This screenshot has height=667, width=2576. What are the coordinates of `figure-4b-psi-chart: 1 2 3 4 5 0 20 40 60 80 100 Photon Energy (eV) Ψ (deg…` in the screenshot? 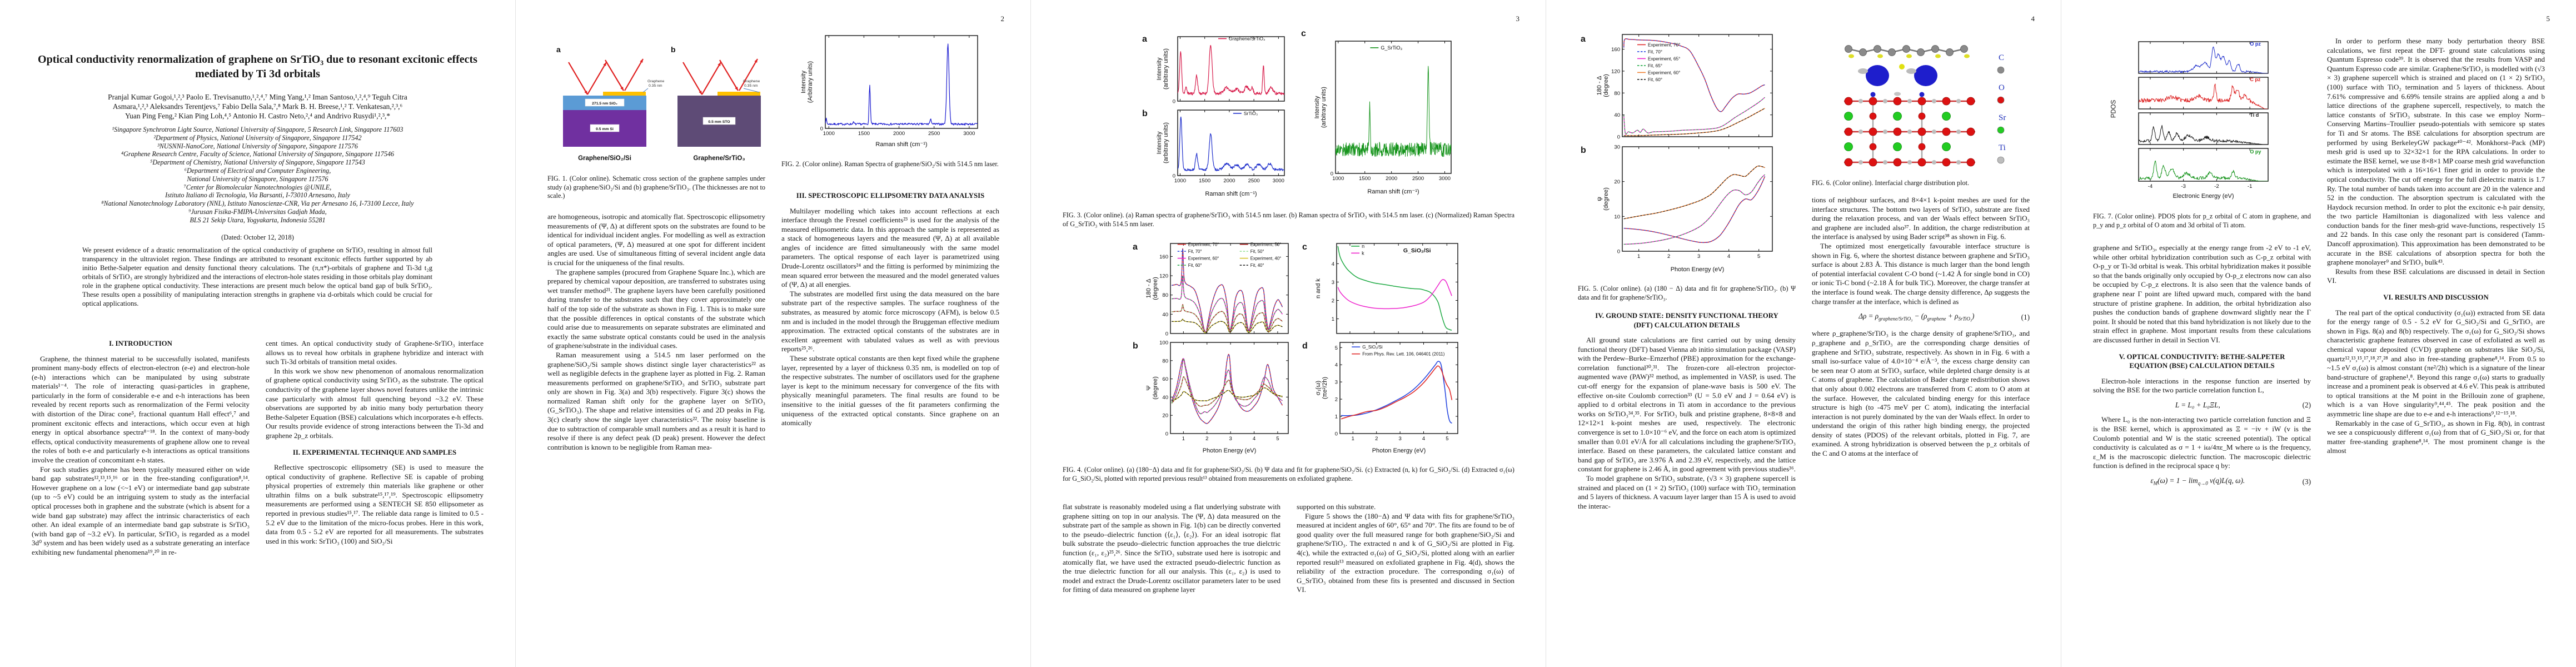 It's located at (1217, 397).